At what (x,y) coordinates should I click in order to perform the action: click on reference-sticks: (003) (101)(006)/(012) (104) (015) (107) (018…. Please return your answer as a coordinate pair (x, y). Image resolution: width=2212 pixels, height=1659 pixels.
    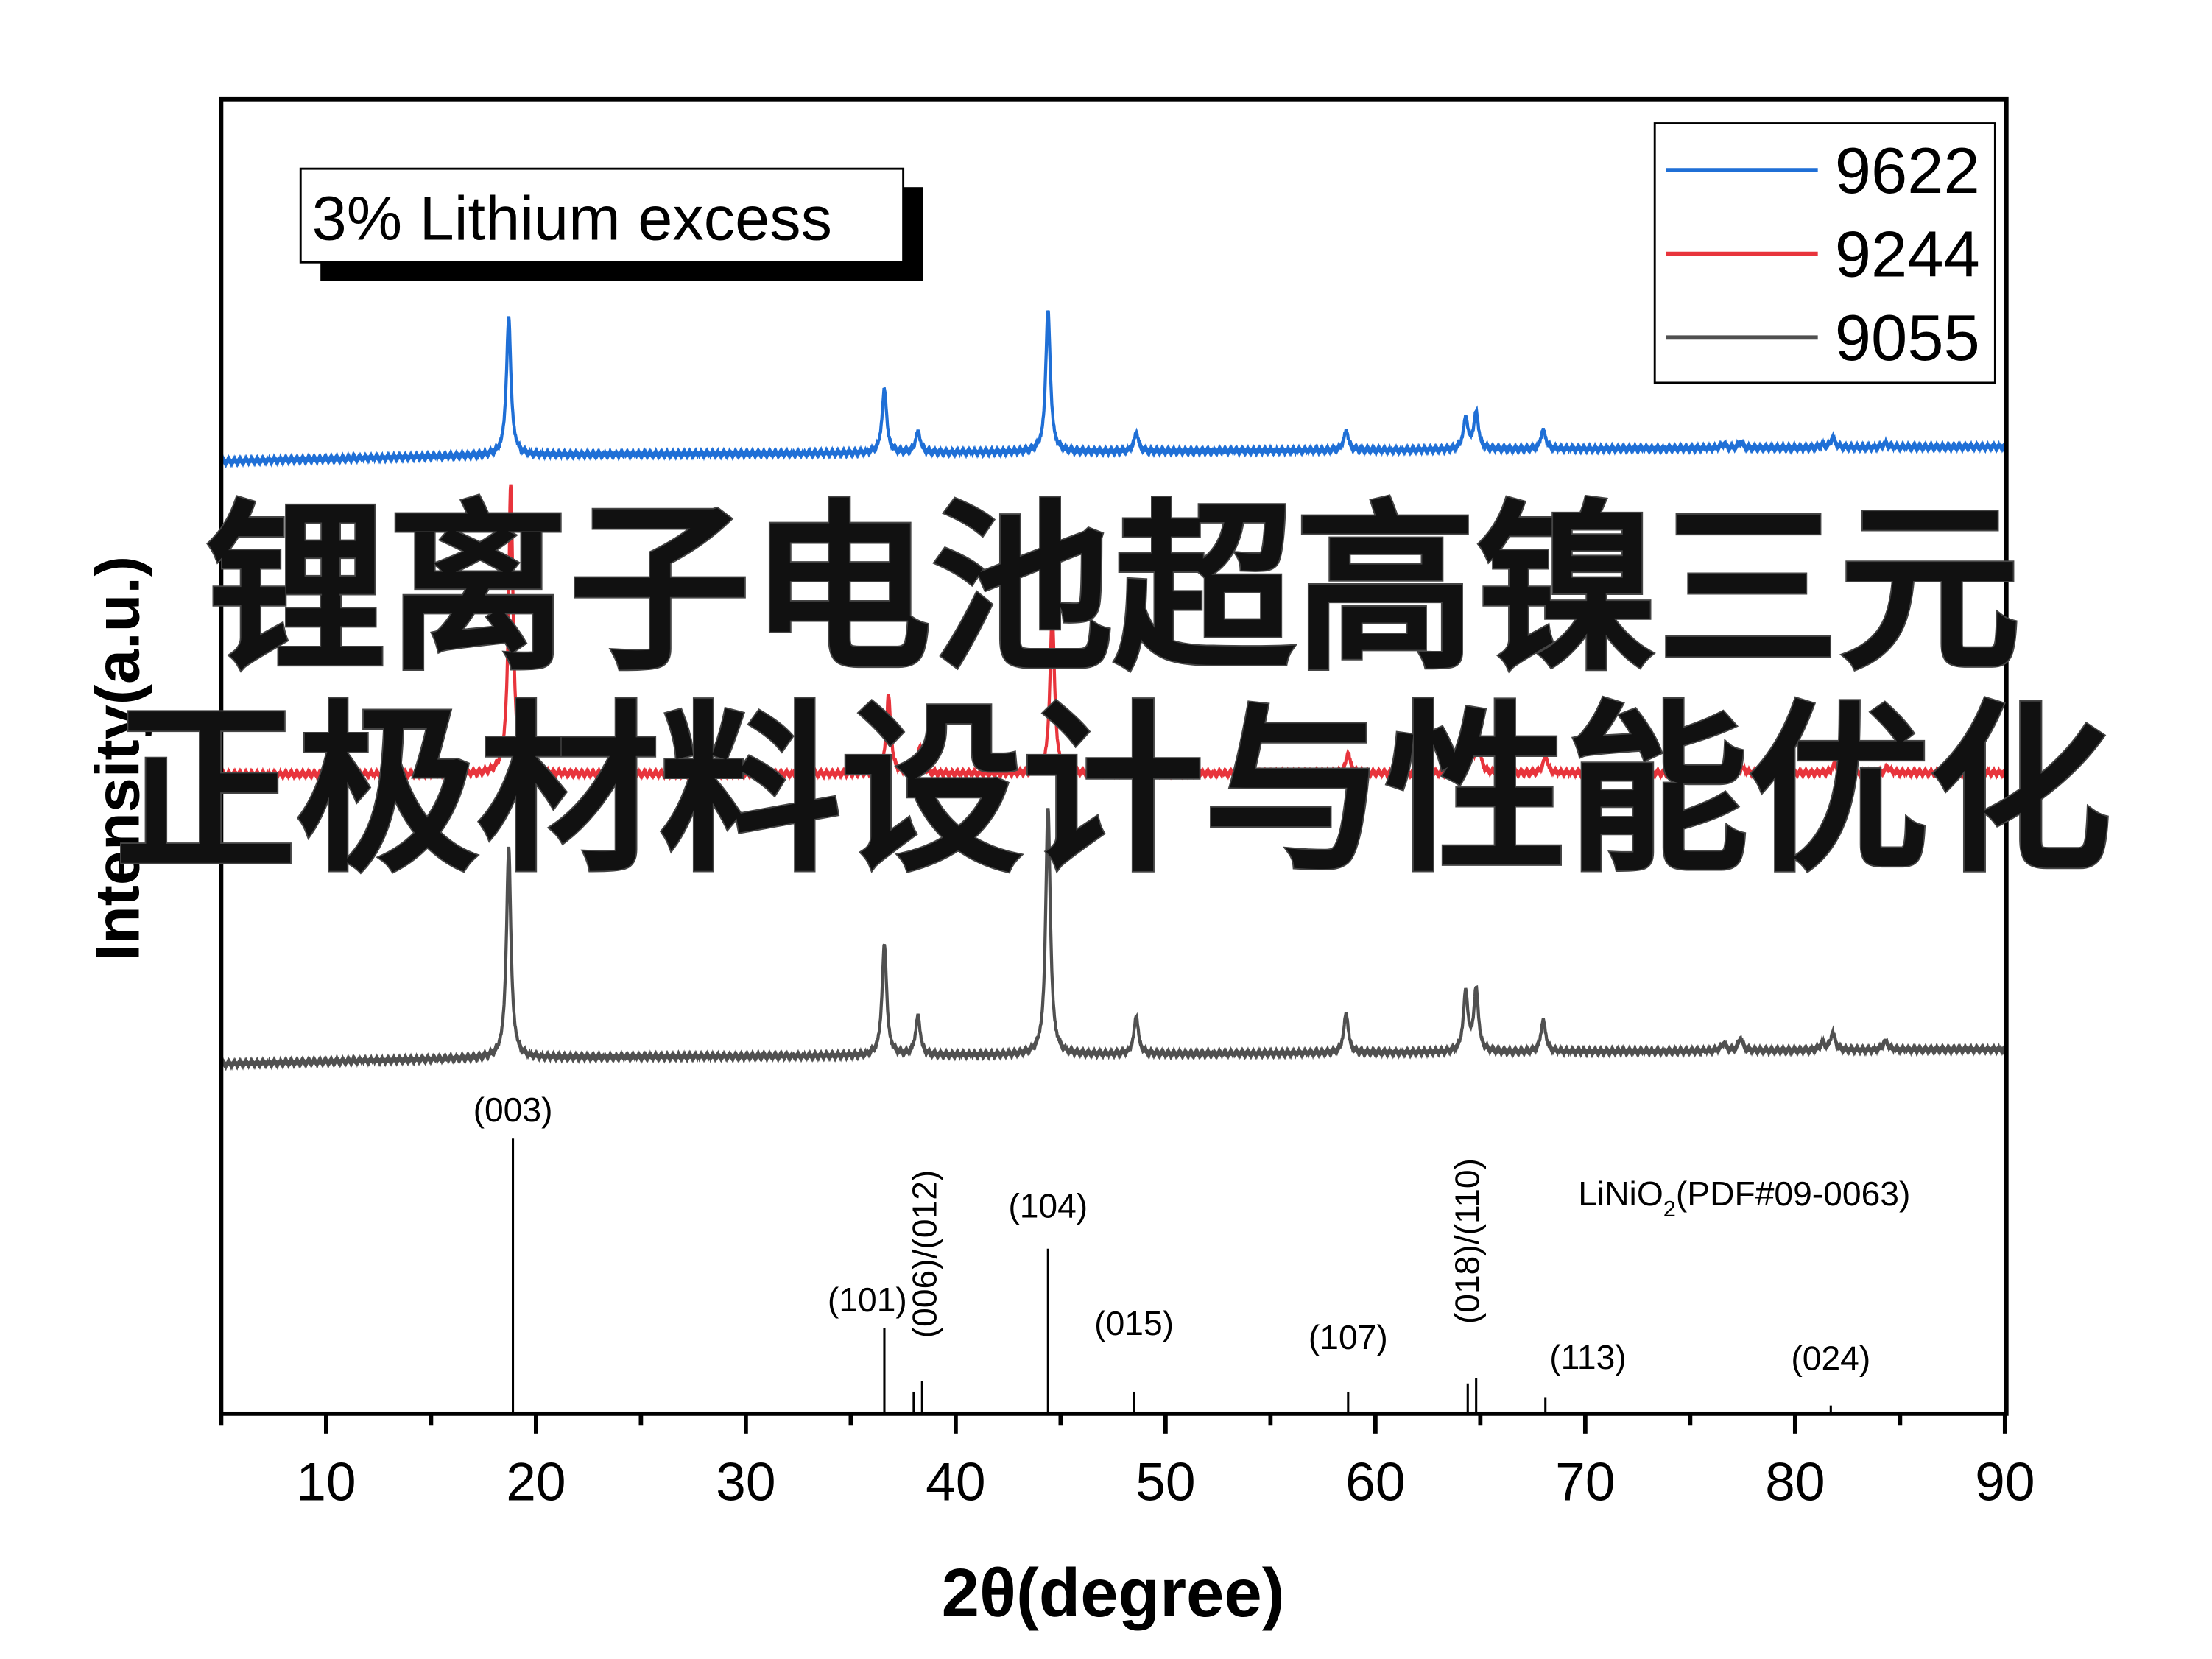
    Looking at the image, I should click on (1171, 1252).